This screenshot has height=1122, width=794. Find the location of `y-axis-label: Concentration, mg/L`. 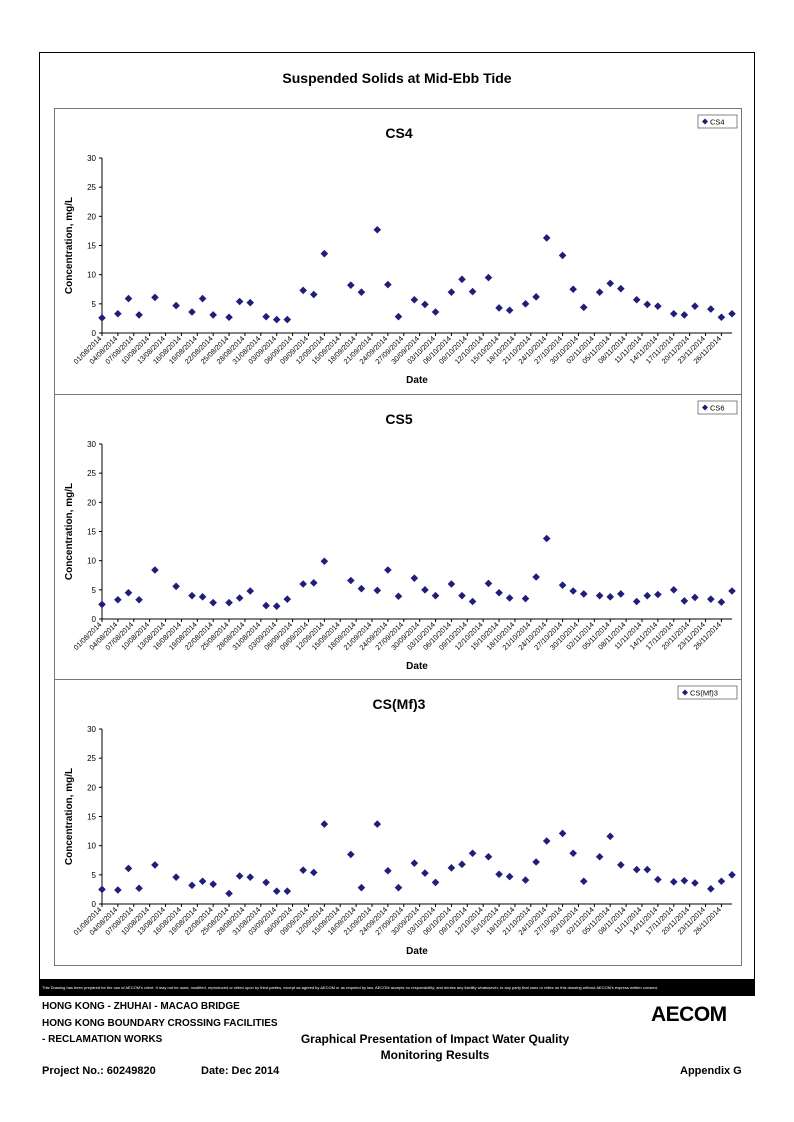

y-axis-label: Concentration, mg/L is located at coordinates (69, 245).